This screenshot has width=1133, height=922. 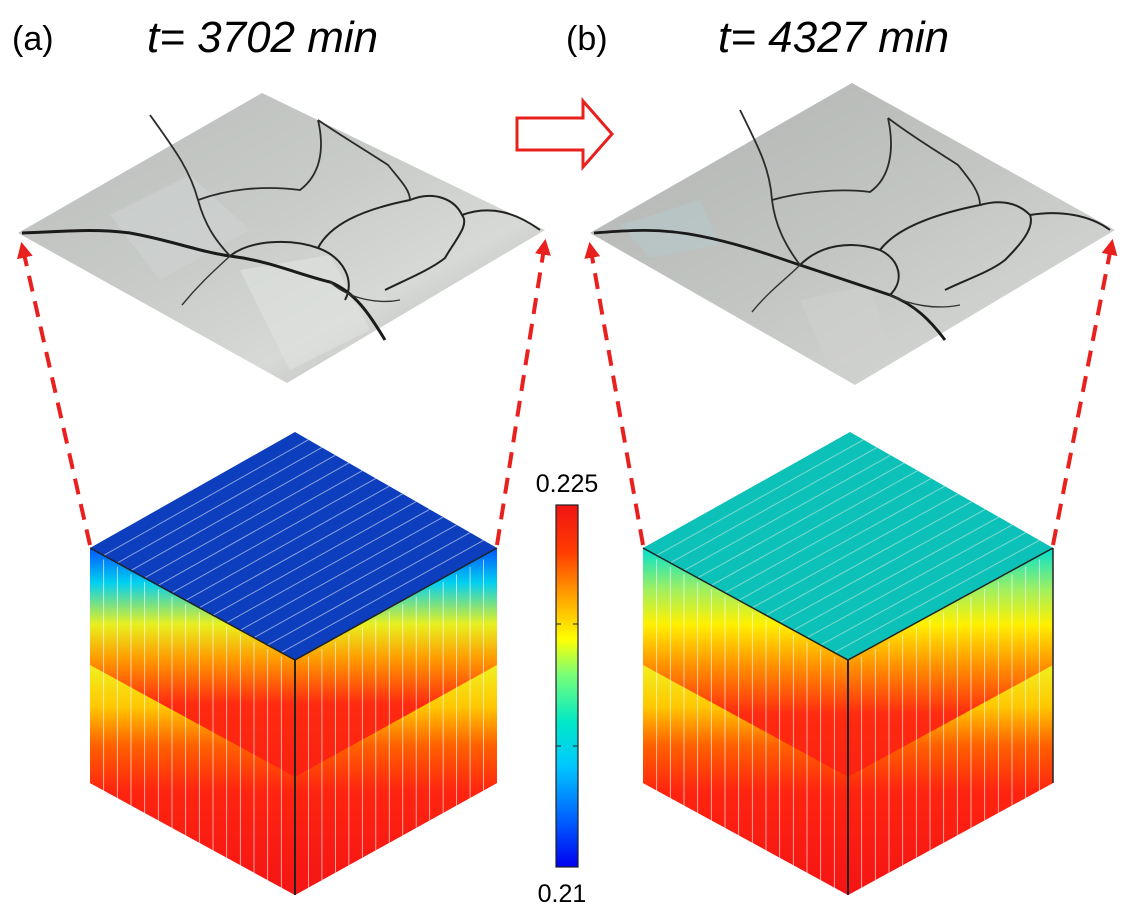 What do you see at coordinates (567, 484) in the screenshot?
I see `colorbar-max-label: 0.225` at bounding box center [567, 484].